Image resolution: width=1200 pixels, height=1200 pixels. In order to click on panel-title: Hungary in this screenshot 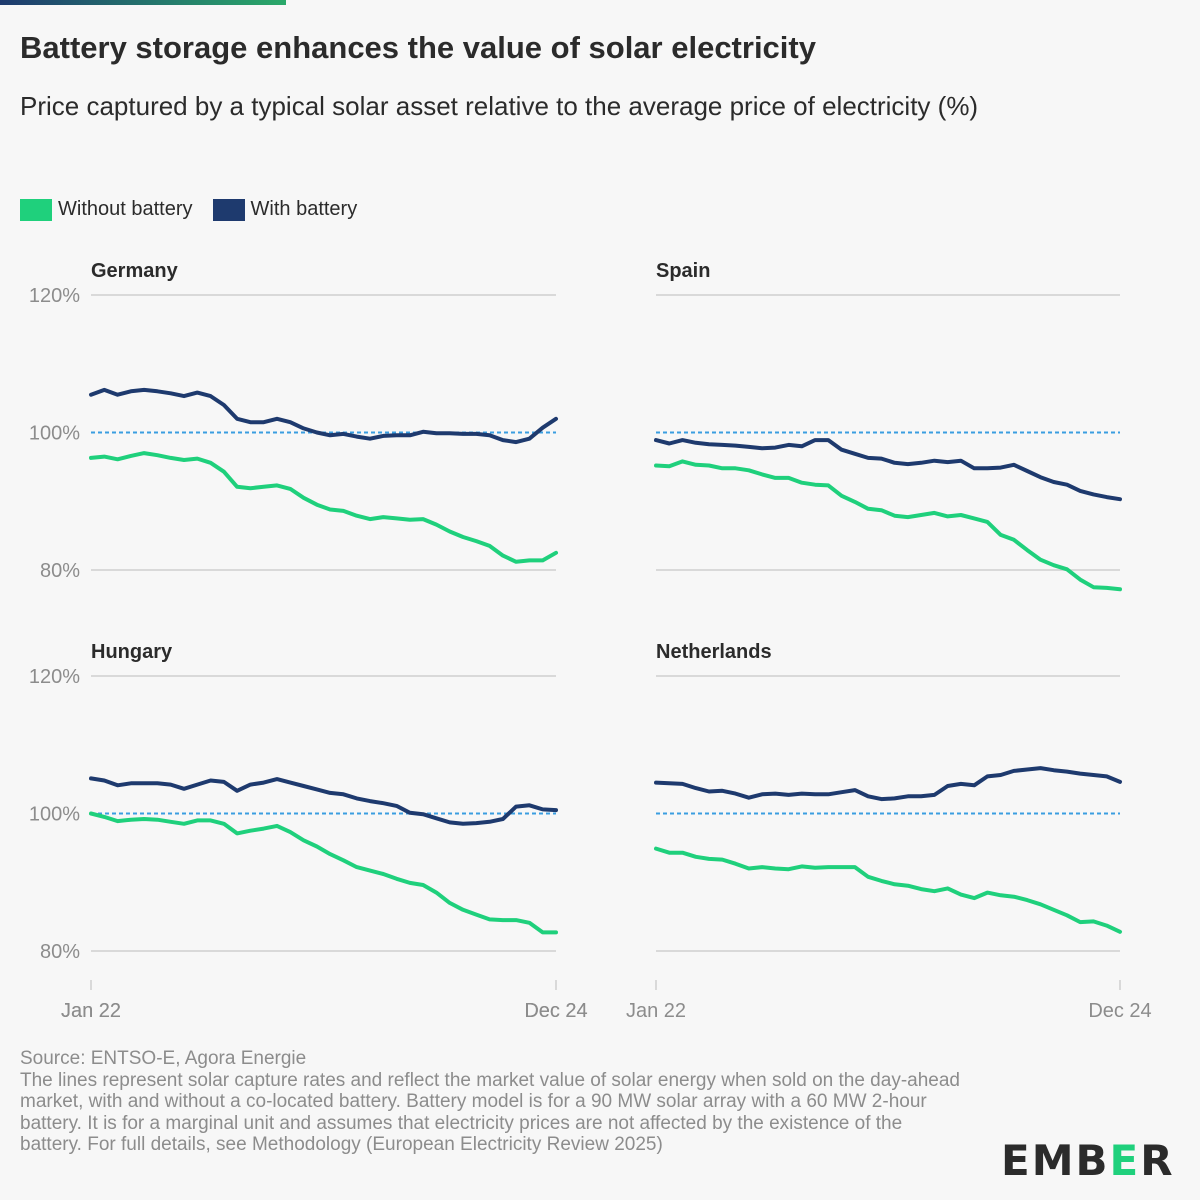, I will do `click(132, 652)`.